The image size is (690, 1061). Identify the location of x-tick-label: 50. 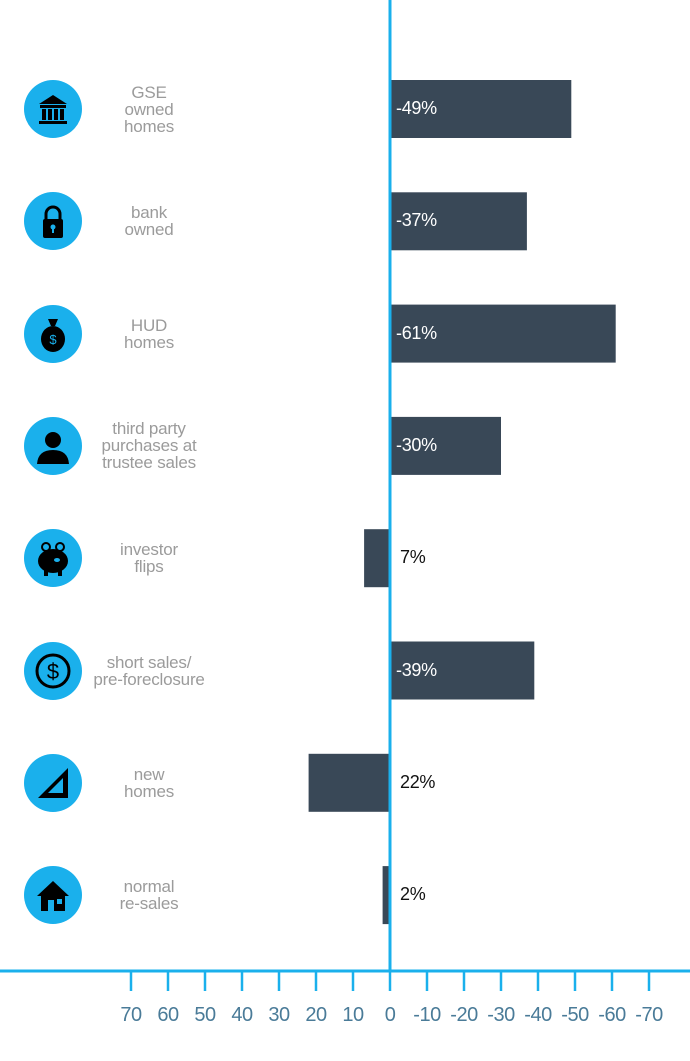
(205, 1015).